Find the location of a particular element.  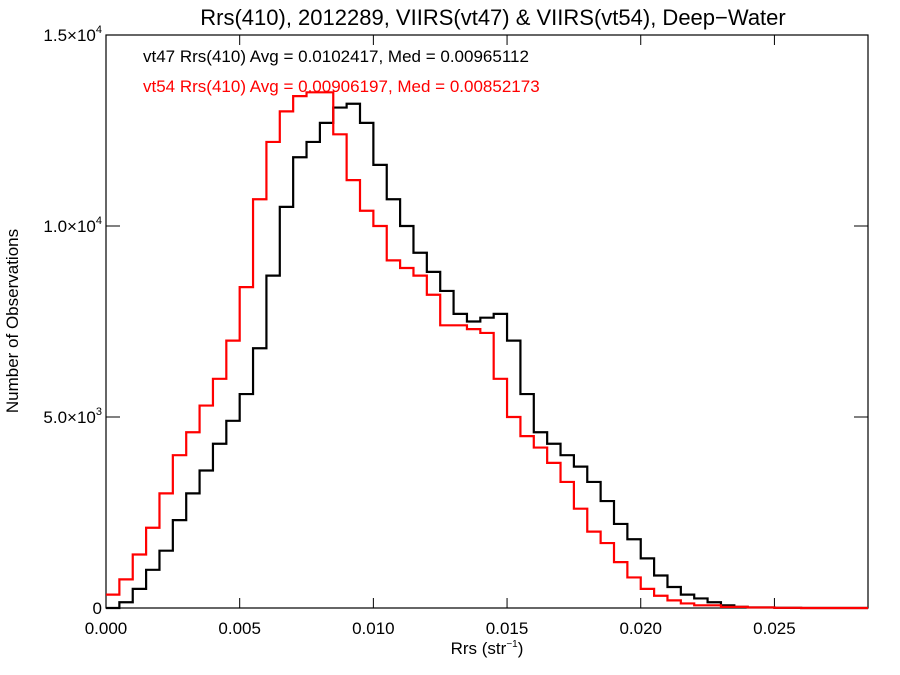

x-axis-label-exponent: −1 is located at coordinates (512, 644).